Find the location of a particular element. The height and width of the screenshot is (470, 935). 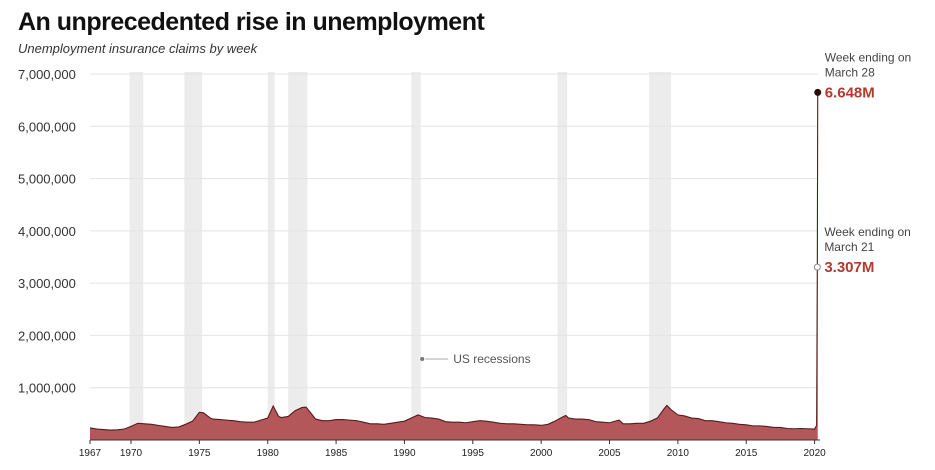

x-tick-label: 2020 is located at coordinates (814, 453).